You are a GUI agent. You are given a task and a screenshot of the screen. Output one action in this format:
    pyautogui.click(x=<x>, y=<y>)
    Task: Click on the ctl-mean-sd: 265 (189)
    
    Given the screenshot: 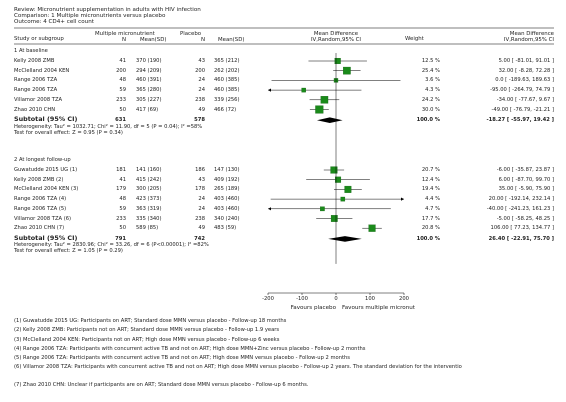 What is the action you would take?
    pyautogui.click(x=227, y=189)
    